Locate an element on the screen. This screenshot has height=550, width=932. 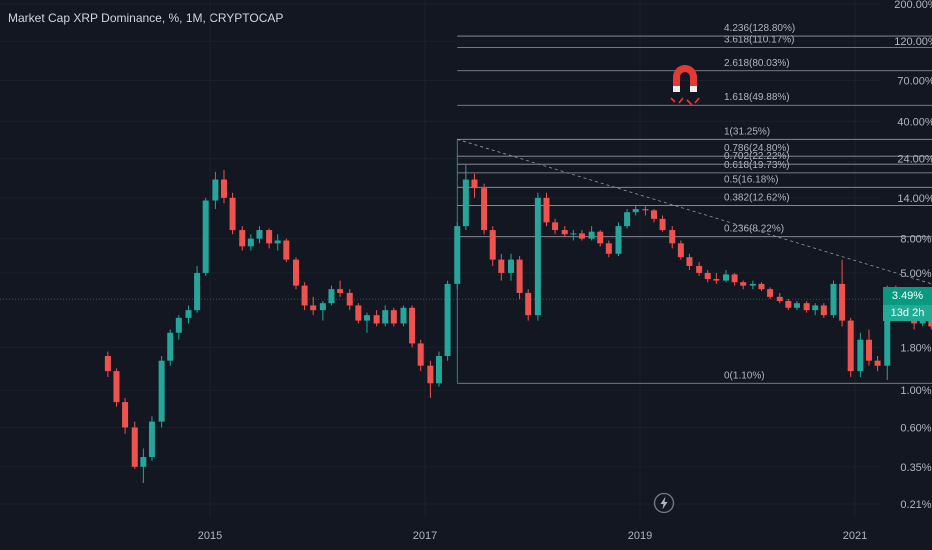
y-tick-label: 120.00% is located at coordinates (913, 42).